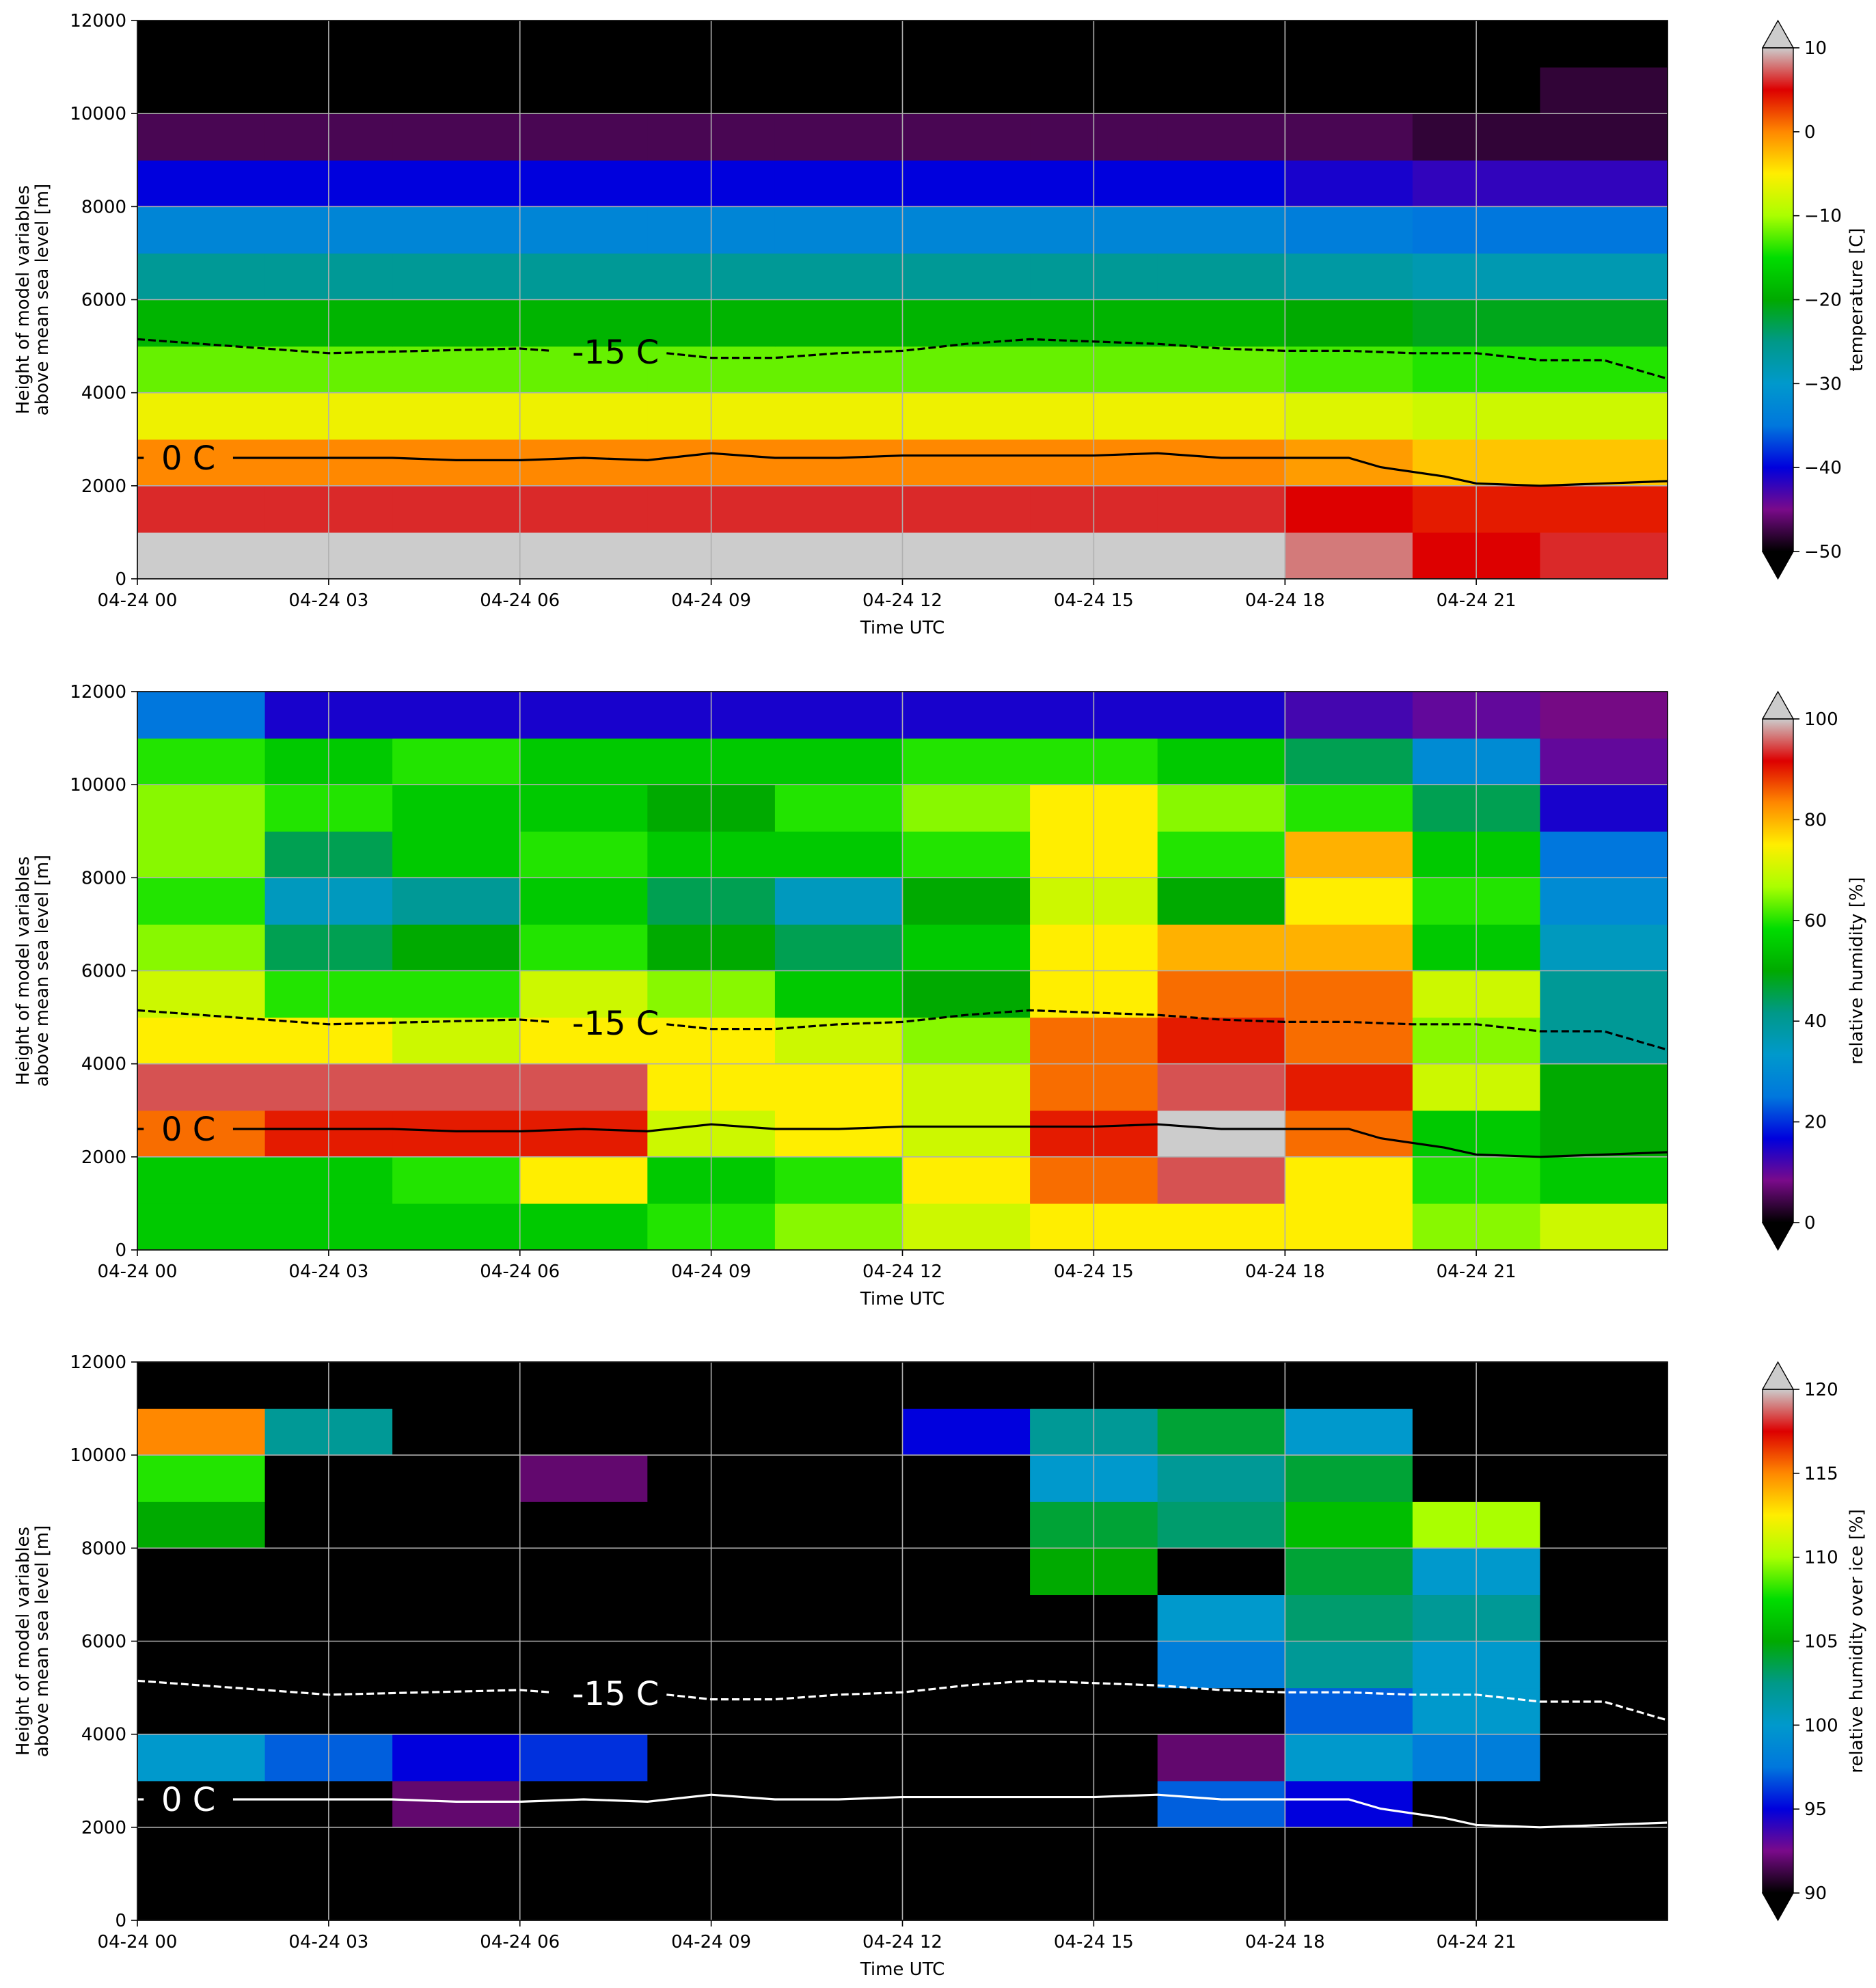 The width and height of the screenshot is (1876, 1988). Describe the element at coordinates (98, 692) in the screenshot. I see `y-tick-label: 12000` at that location.